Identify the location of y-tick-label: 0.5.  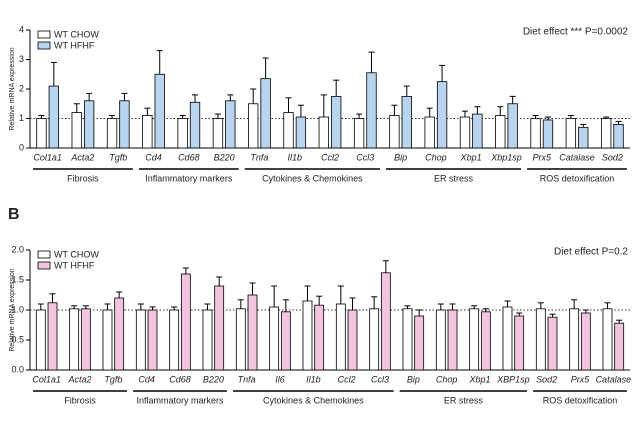
(17, 339).